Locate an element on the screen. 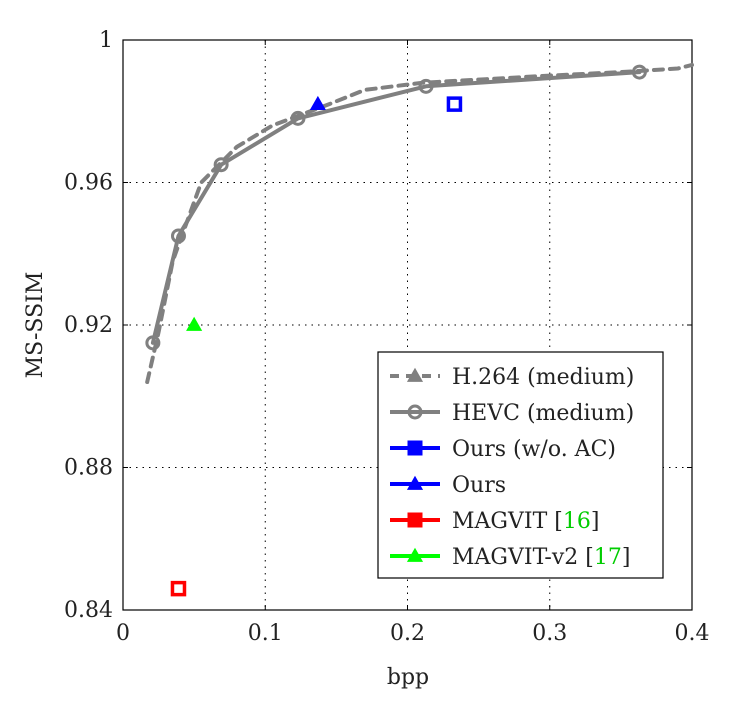 The image size is (740, 707). x-tick-label: 0.3 is located at coordinates (549, 633).